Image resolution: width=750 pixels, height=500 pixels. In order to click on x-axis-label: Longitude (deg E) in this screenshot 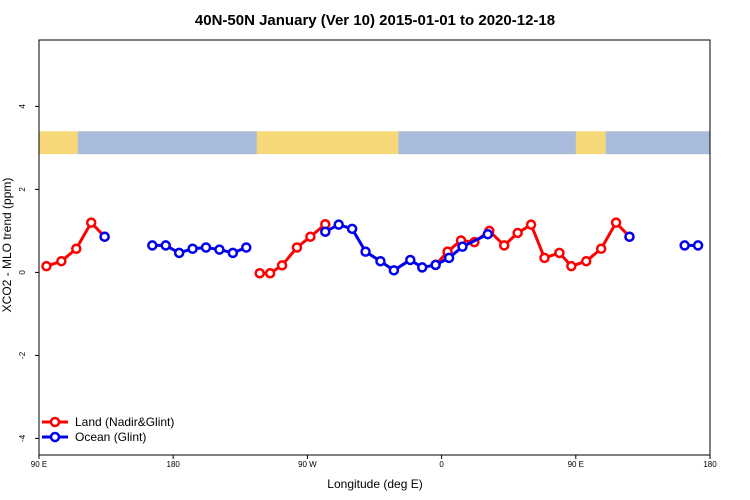, I will do `click(374, 484)`.